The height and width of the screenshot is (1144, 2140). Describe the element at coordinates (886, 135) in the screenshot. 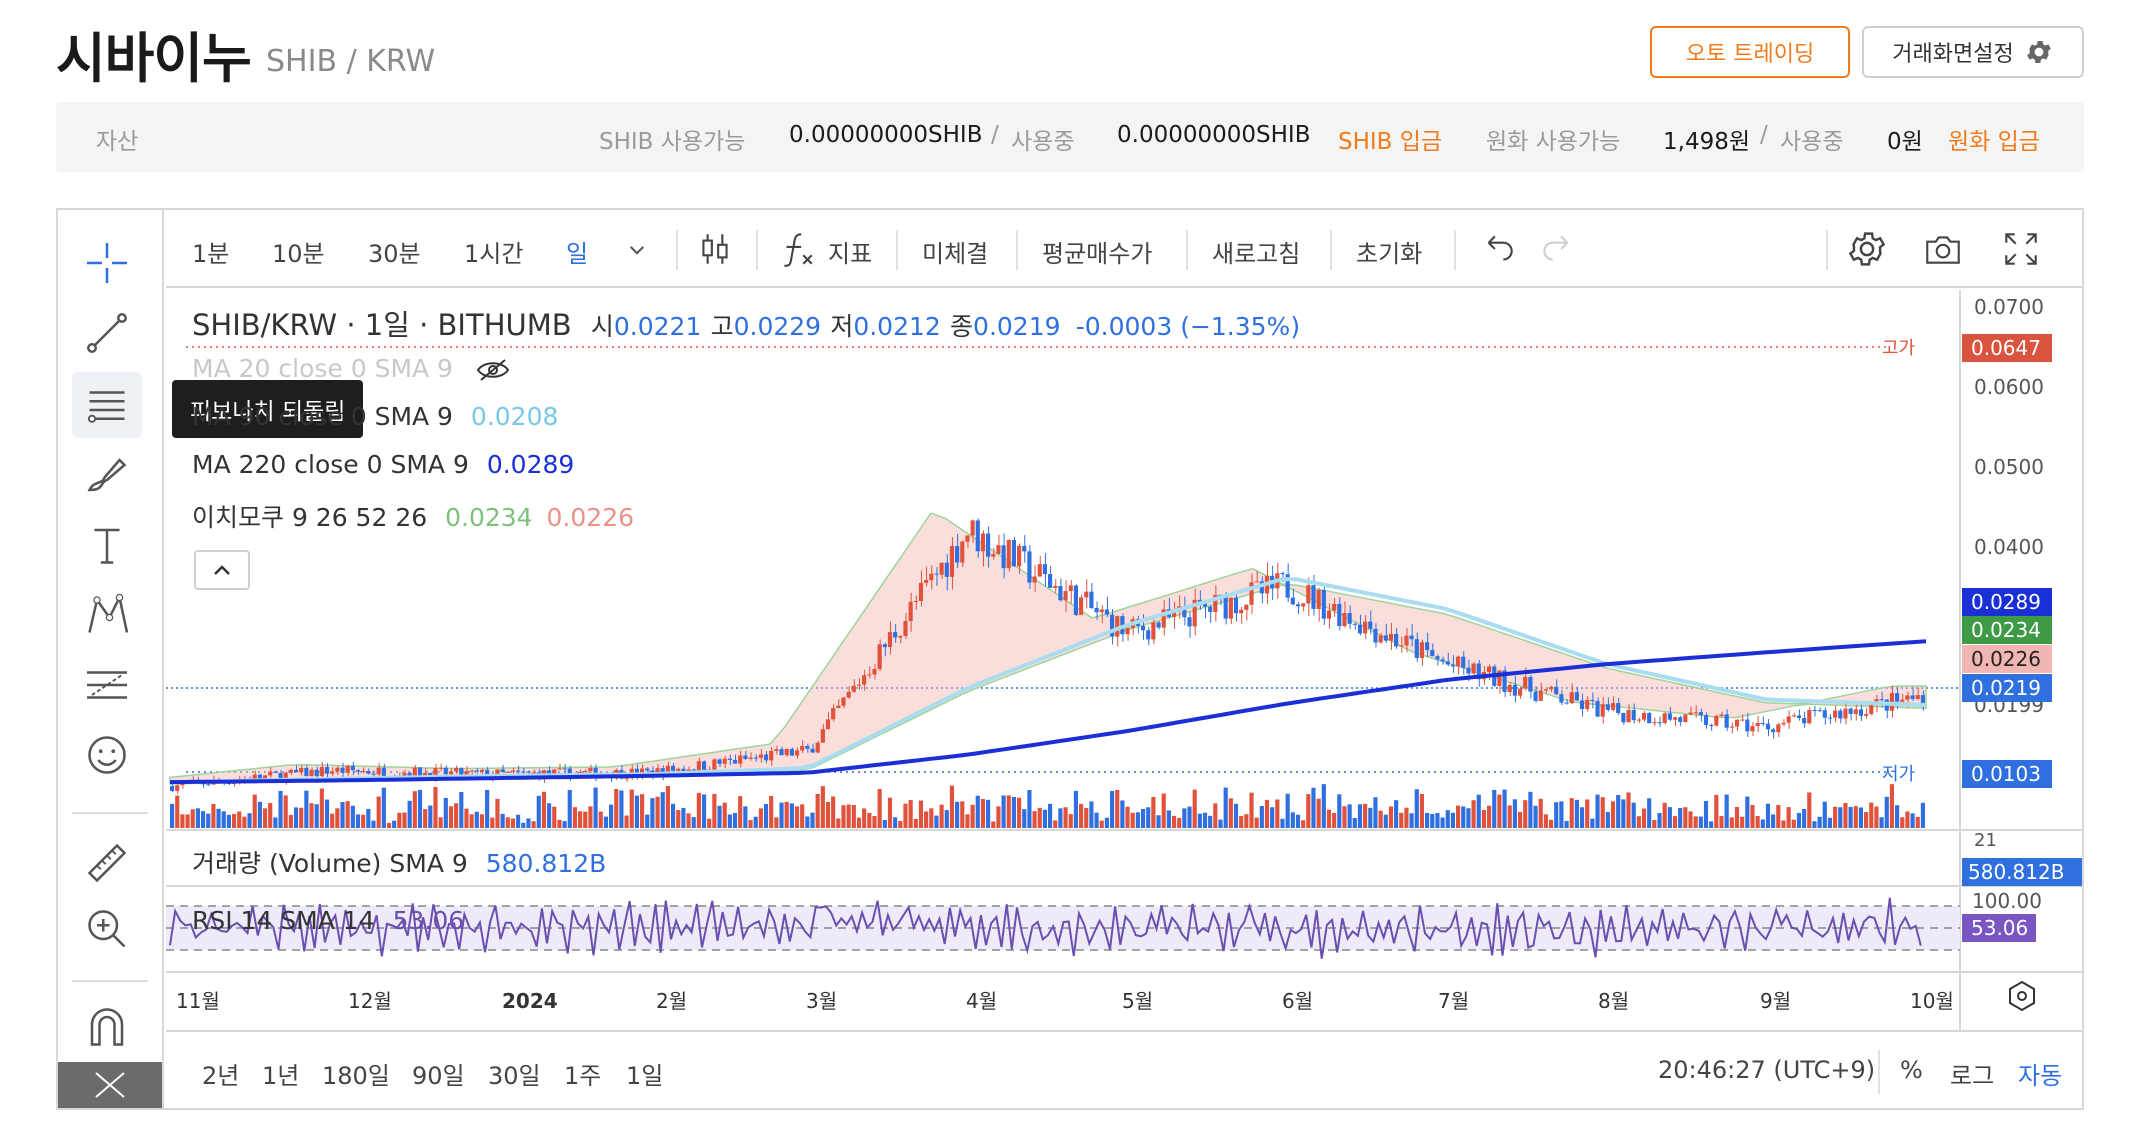

I see `shib-available-value: 0.00000000SHIB` at that location.